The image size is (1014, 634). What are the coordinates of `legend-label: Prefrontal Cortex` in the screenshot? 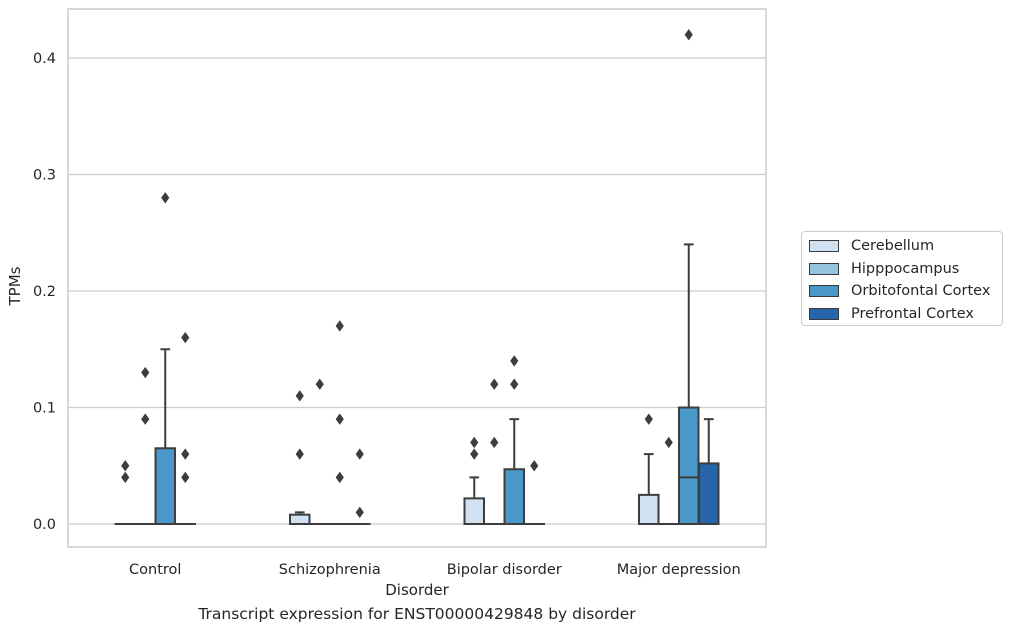 It's located at (912, 314).